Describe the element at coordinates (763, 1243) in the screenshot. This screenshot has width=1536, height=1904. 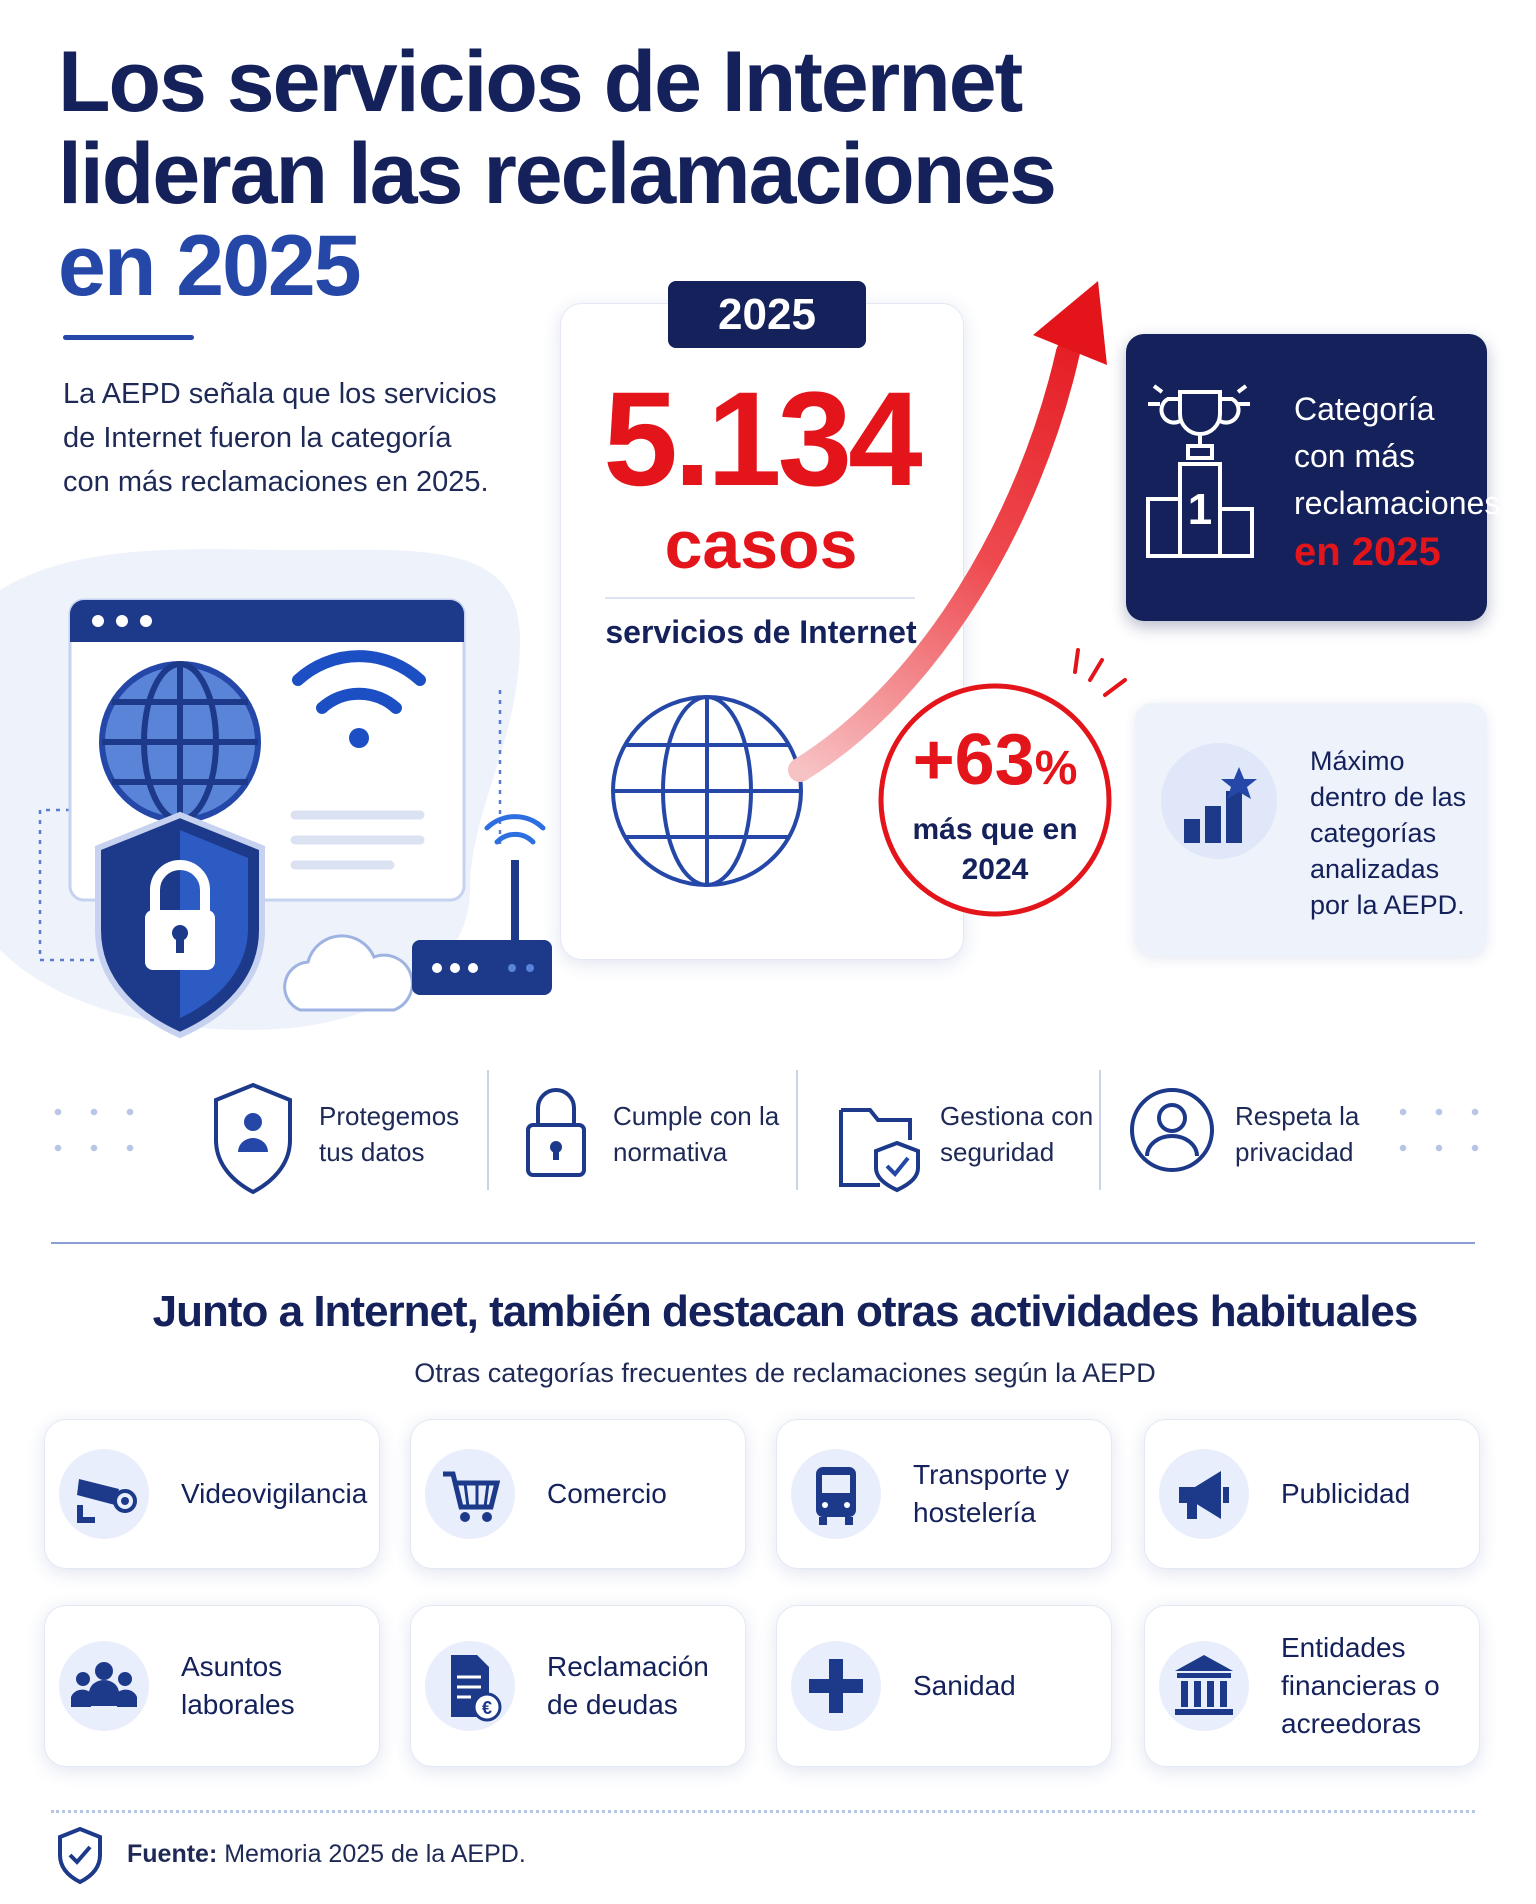
I see `section-rule` at that location.